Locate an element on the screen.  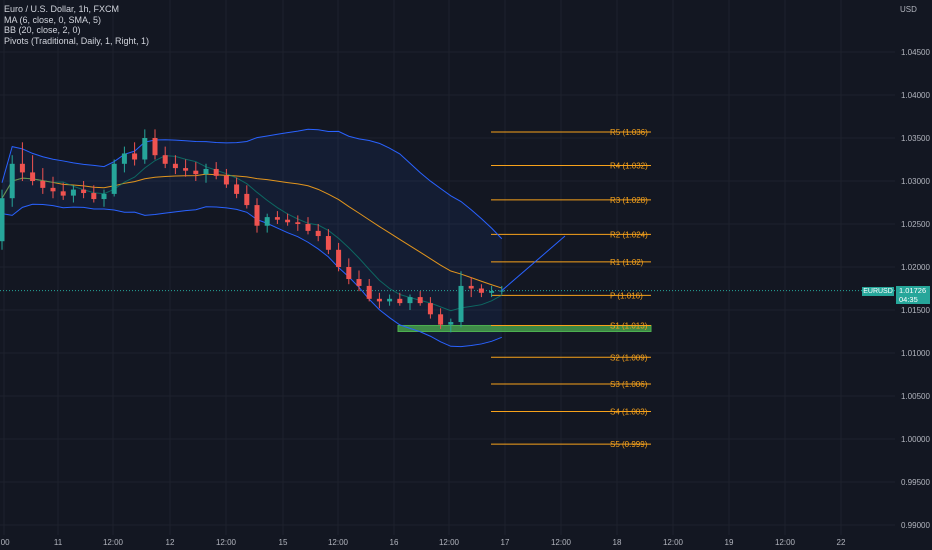
projection-line is located at coordinates (533, 263).